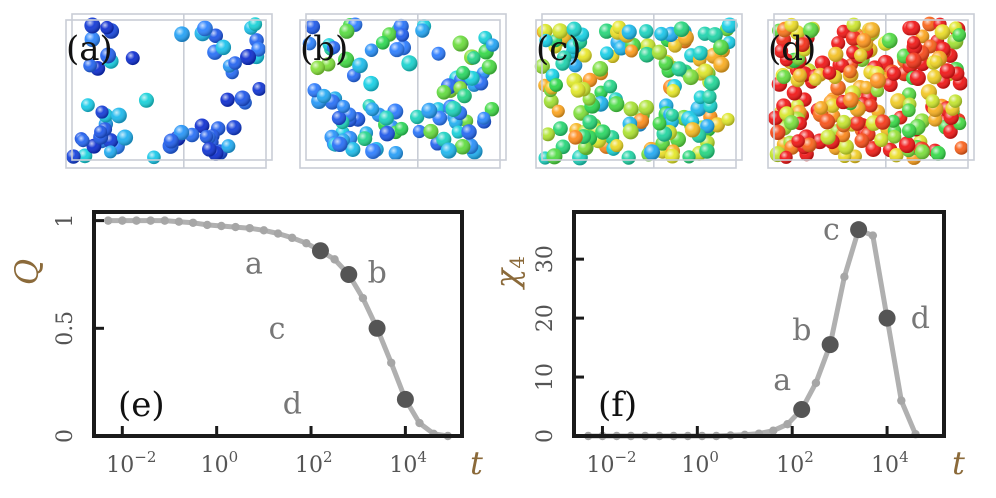 The width and height of the screenshot is (996, 498). I want to click on point-annotation-a: a, so click(254, 264).